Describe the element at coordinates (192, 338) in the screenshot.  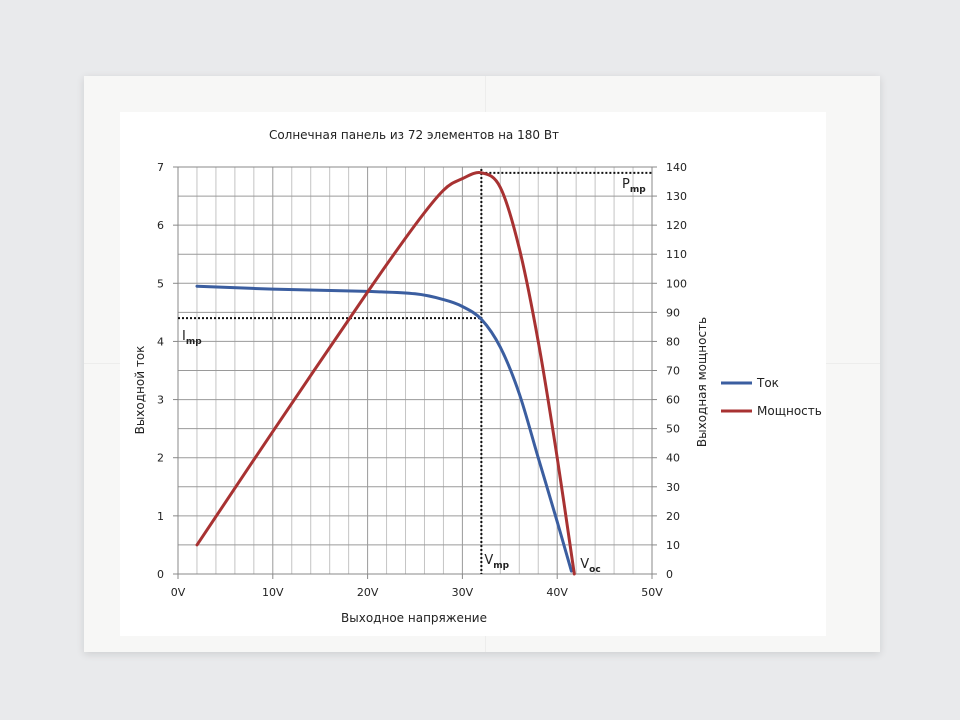
I see `imp-annotation: Imp` at that location.